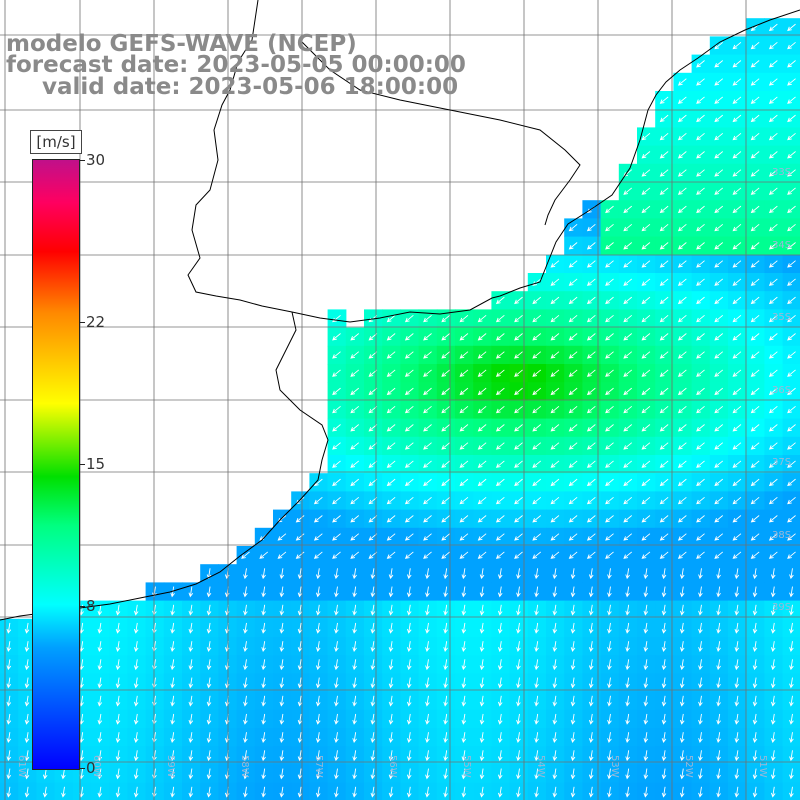 The width and height of the screenshot is (800, 800). I want to click on longitude-label: 59W, so click(170, 766).